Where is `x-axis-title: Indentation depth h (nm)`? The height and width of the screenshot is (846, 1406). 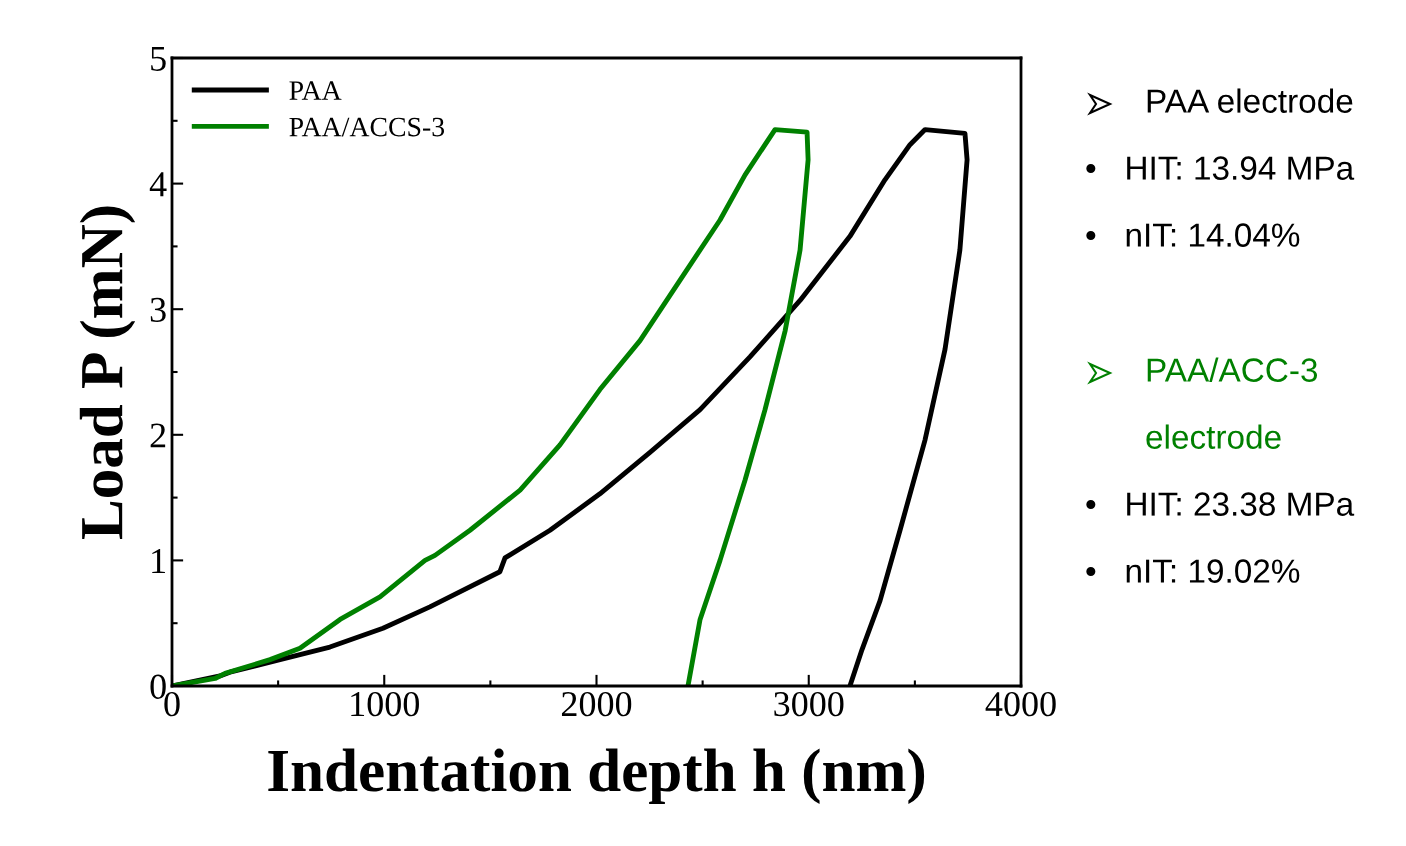 x-axis-title: Indentation depth h (nm) is located at coordinates (596, 776).